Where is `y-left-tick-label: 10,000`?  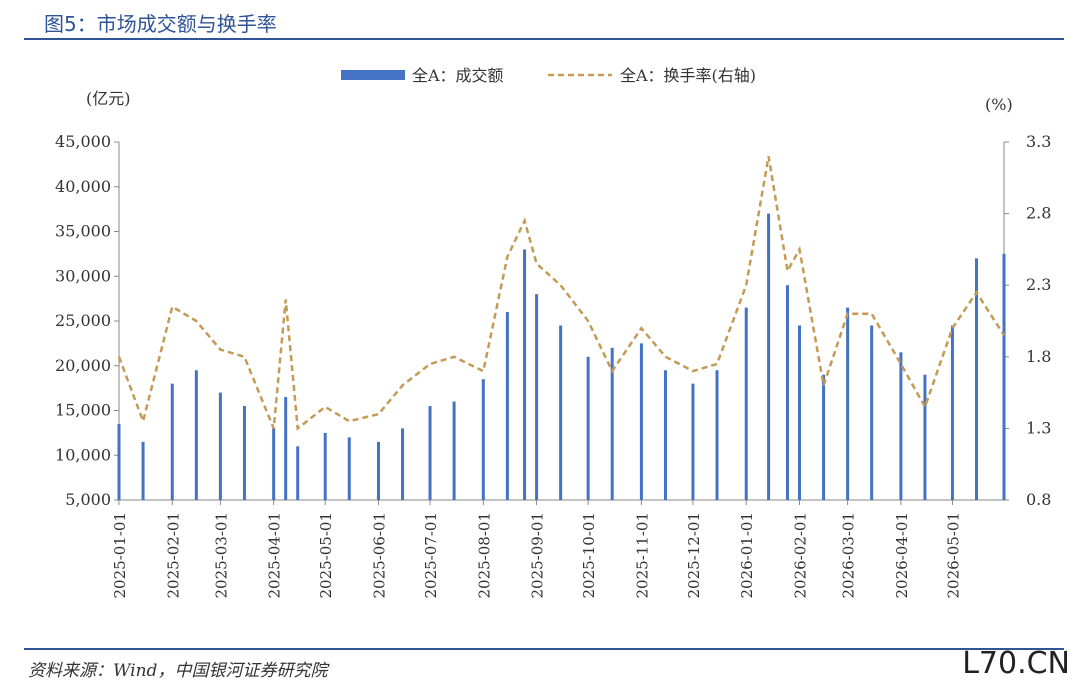 y-left-tick-label: 10,000 is located at coordinates (83, 454).